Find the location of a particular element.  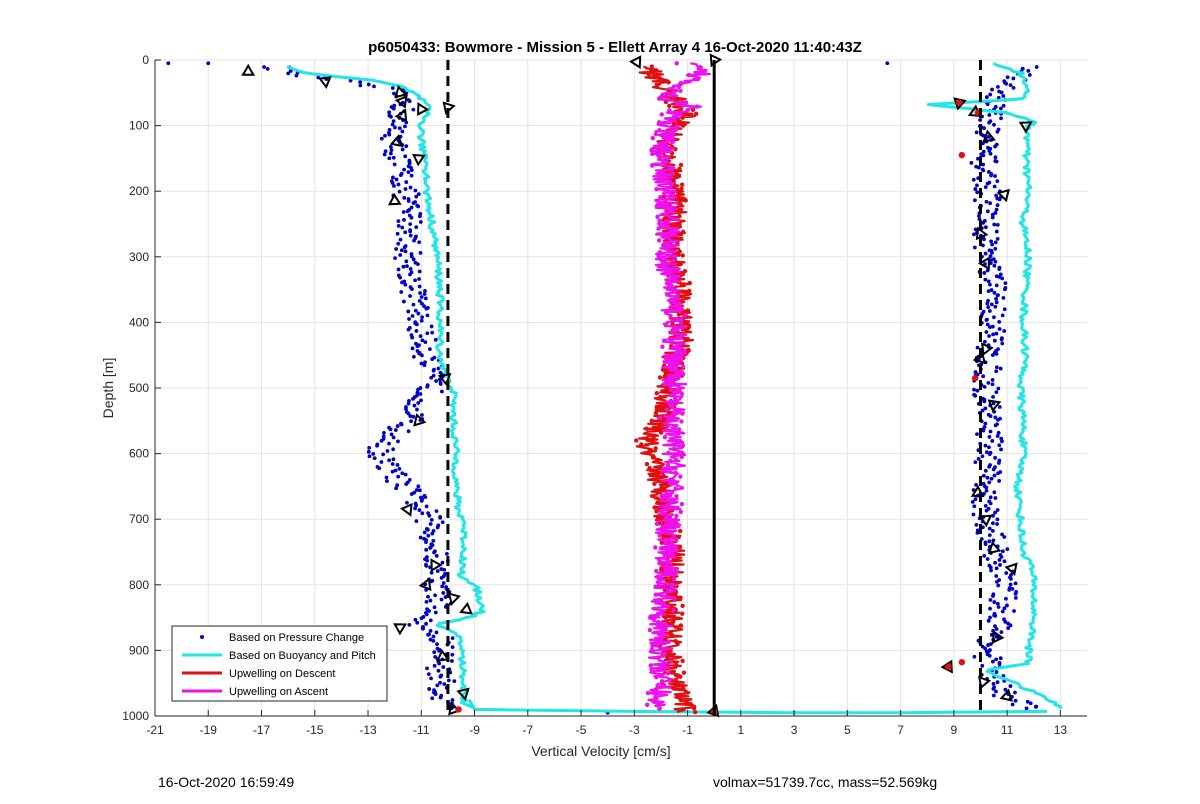

red-marker is located at coordinates (975, 378).